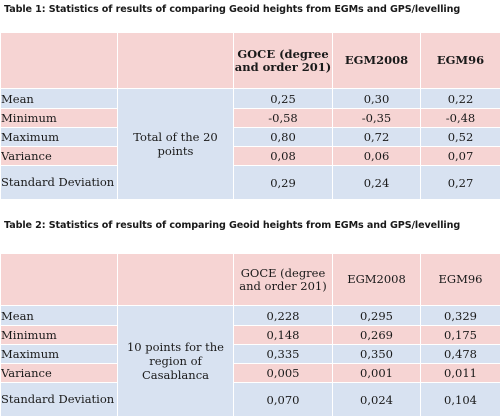 This screenshot has width=500, height=418. I want to click on table-cell: 0,27, so click(460, 182).